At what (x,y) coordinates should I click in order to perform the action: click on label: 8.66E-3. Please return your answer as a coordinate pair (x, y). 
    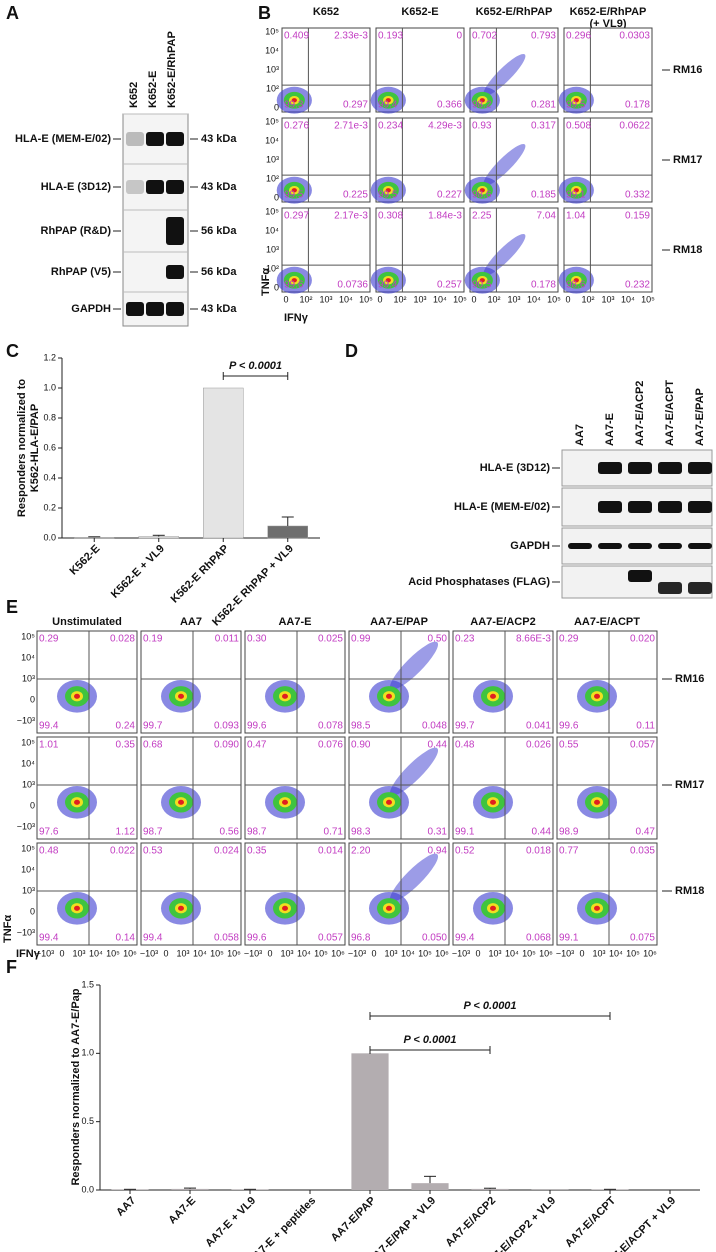
    Looking at the image, I should click on (533, 639).